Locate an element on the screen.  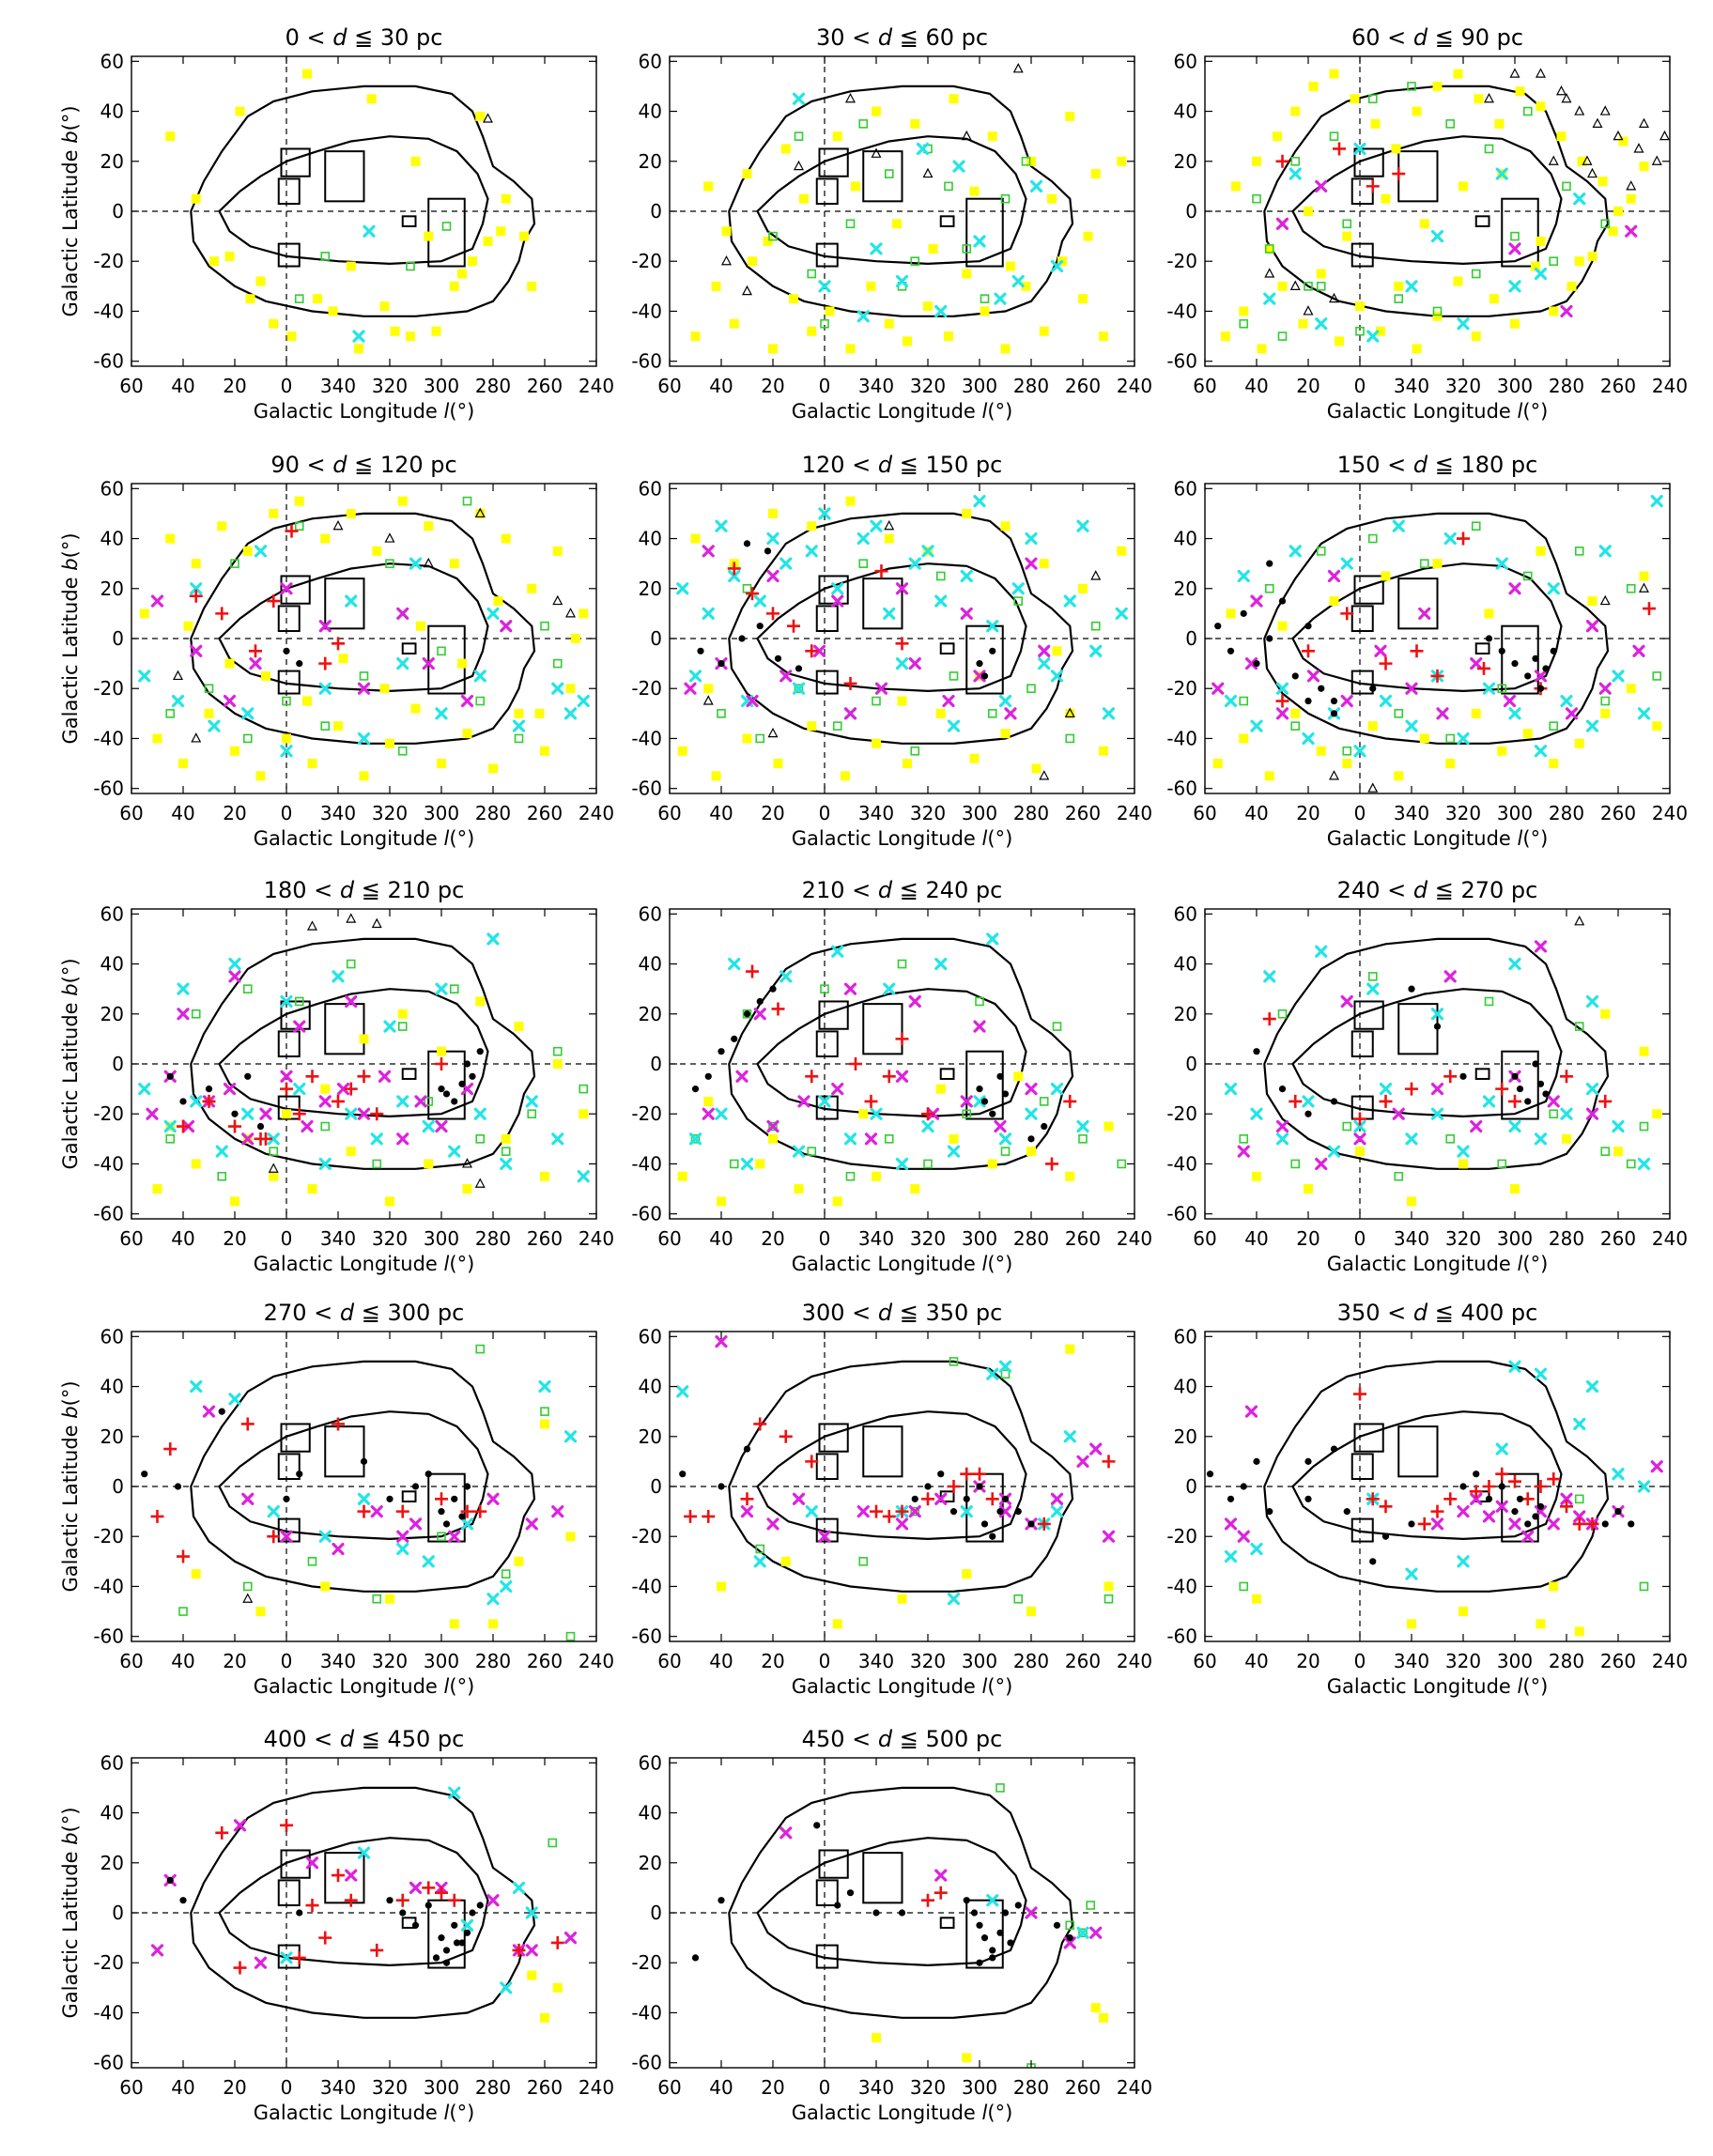
y-tick-label: 20 is located at coordinates (112, 1014).